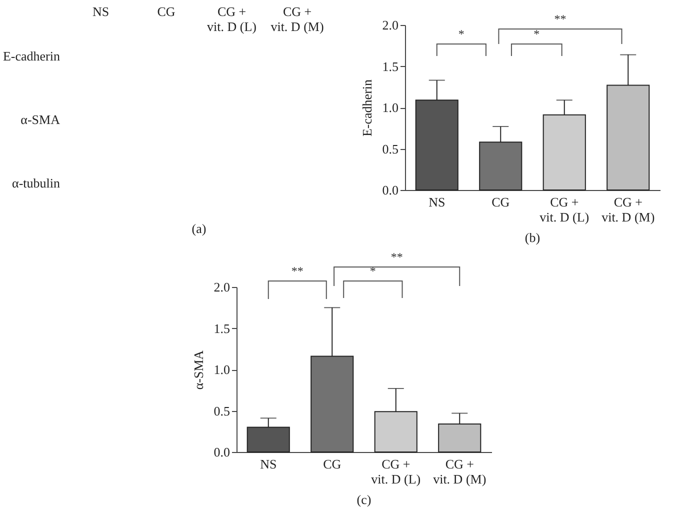  I want to click on y-axis-title: E-cadherin, so click(366, 107).